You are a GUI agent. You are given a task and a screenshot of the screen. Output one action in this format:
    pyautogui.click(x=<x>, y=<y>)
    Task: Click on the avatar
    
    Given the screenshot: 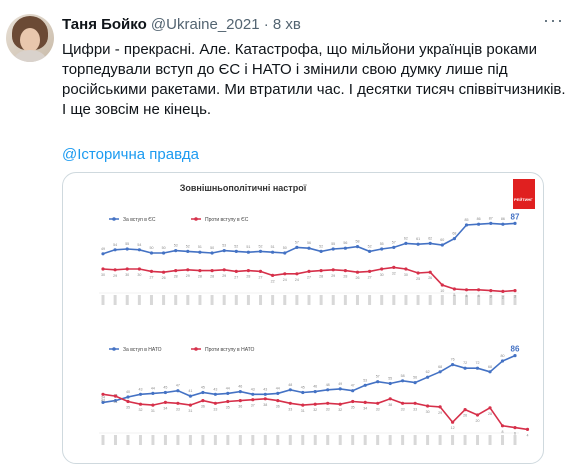 What is the action you would take?
    pyautogui.click(x=30, y=38)
    